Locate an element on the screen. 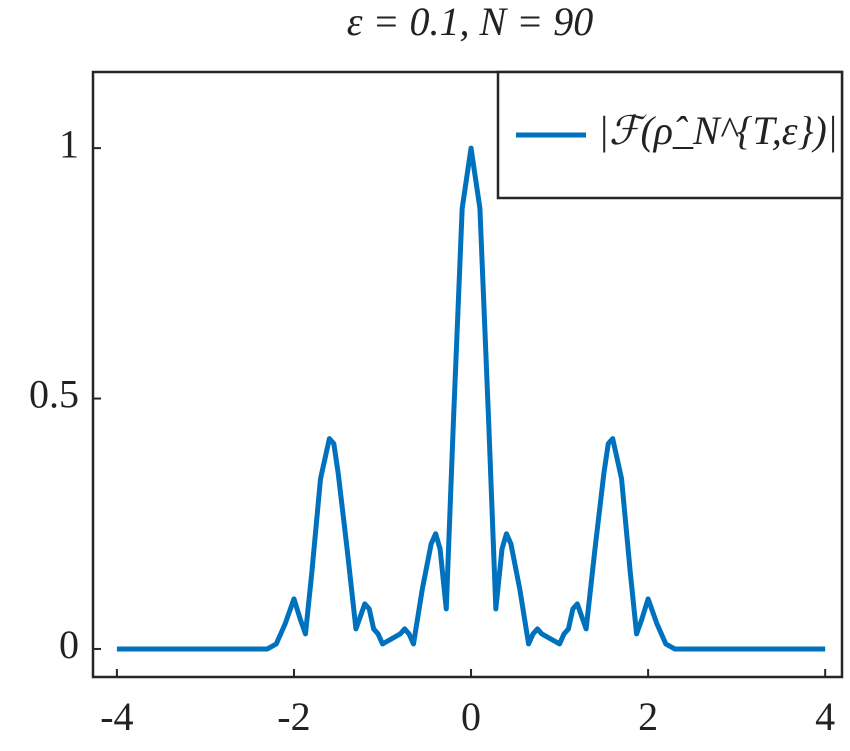 The height and width of the screenshot is (751, 850). y-tick-label: 0.5 is located at coordinates (54, 394).